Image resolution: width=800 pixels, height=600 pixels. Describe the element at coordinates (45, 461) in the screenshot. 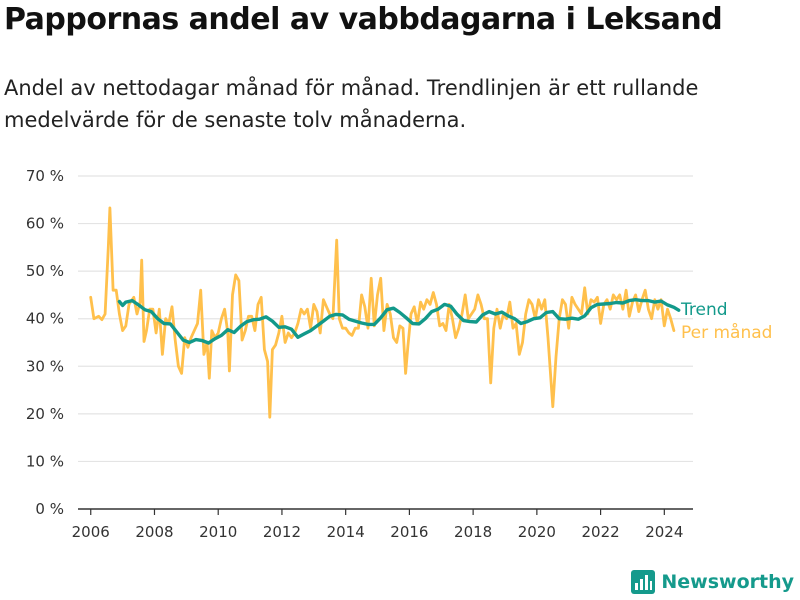

I see `y-tick-label: 10 %` at that location.